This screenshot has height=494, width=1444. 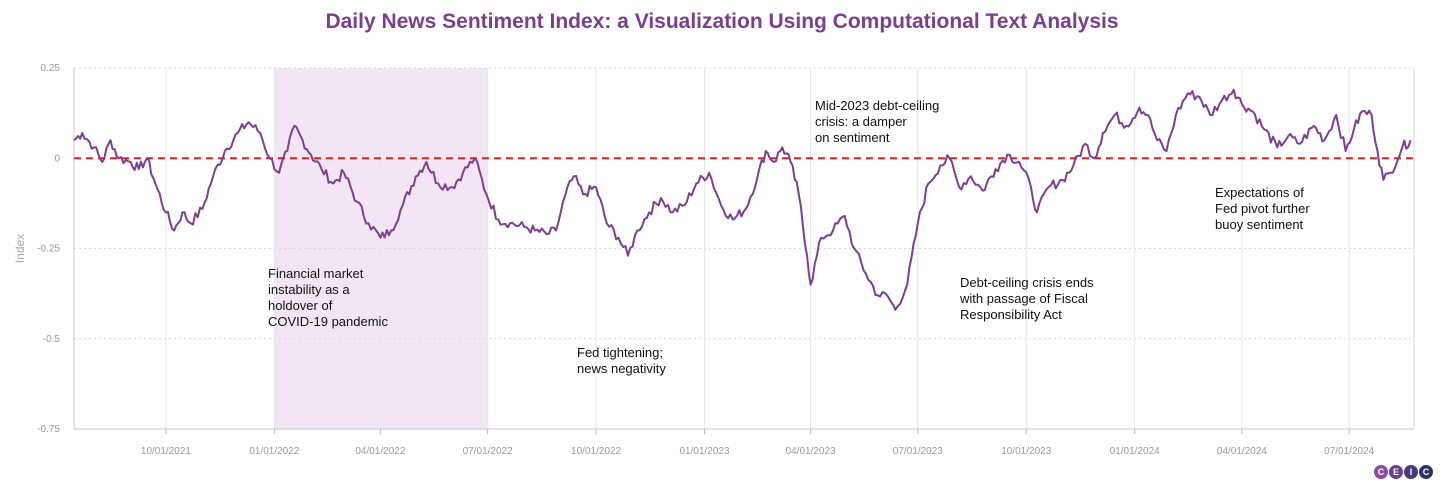 What do you see at coordinates (309, 289) in the screenshot?
I see `annotation-line: instability as a` at bounding box center [309, 289].